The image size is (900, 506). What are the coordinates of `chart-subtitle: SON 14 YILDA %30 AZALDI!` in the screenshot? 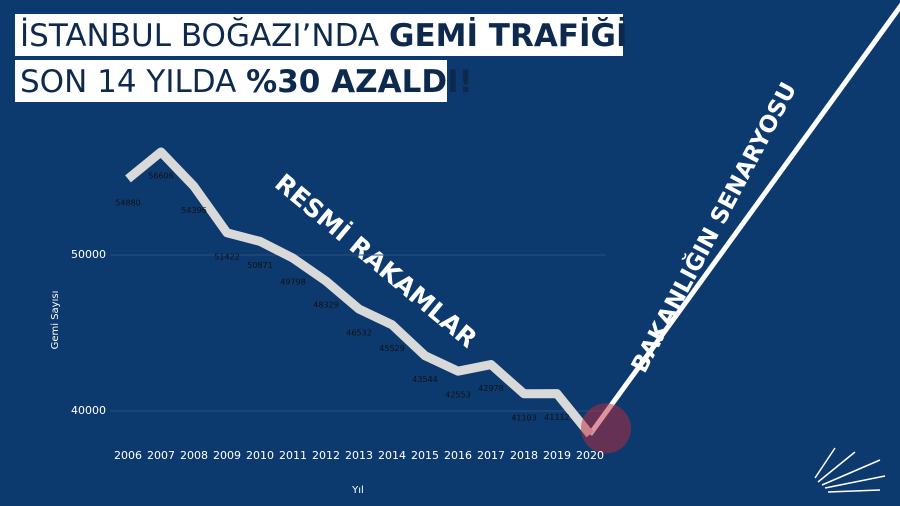 It's located at (246, 82).